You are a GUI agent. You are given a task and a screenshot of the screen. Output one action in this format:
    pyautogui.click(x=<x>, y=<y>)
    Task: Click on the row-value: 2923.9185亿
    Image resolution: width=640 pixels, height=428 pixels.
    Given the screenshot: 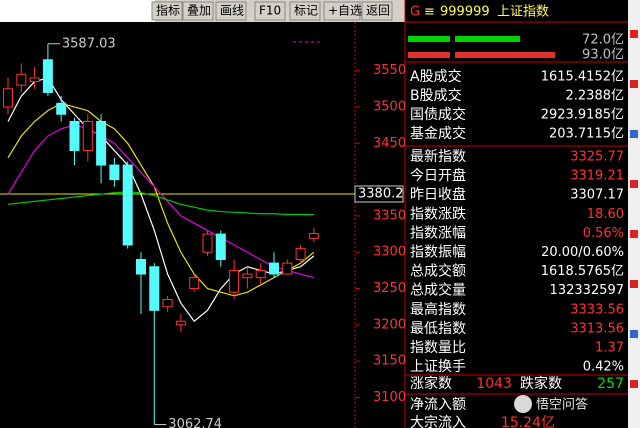 What is the action you would take?
    pyautogui.click(x=582, y=115)
    